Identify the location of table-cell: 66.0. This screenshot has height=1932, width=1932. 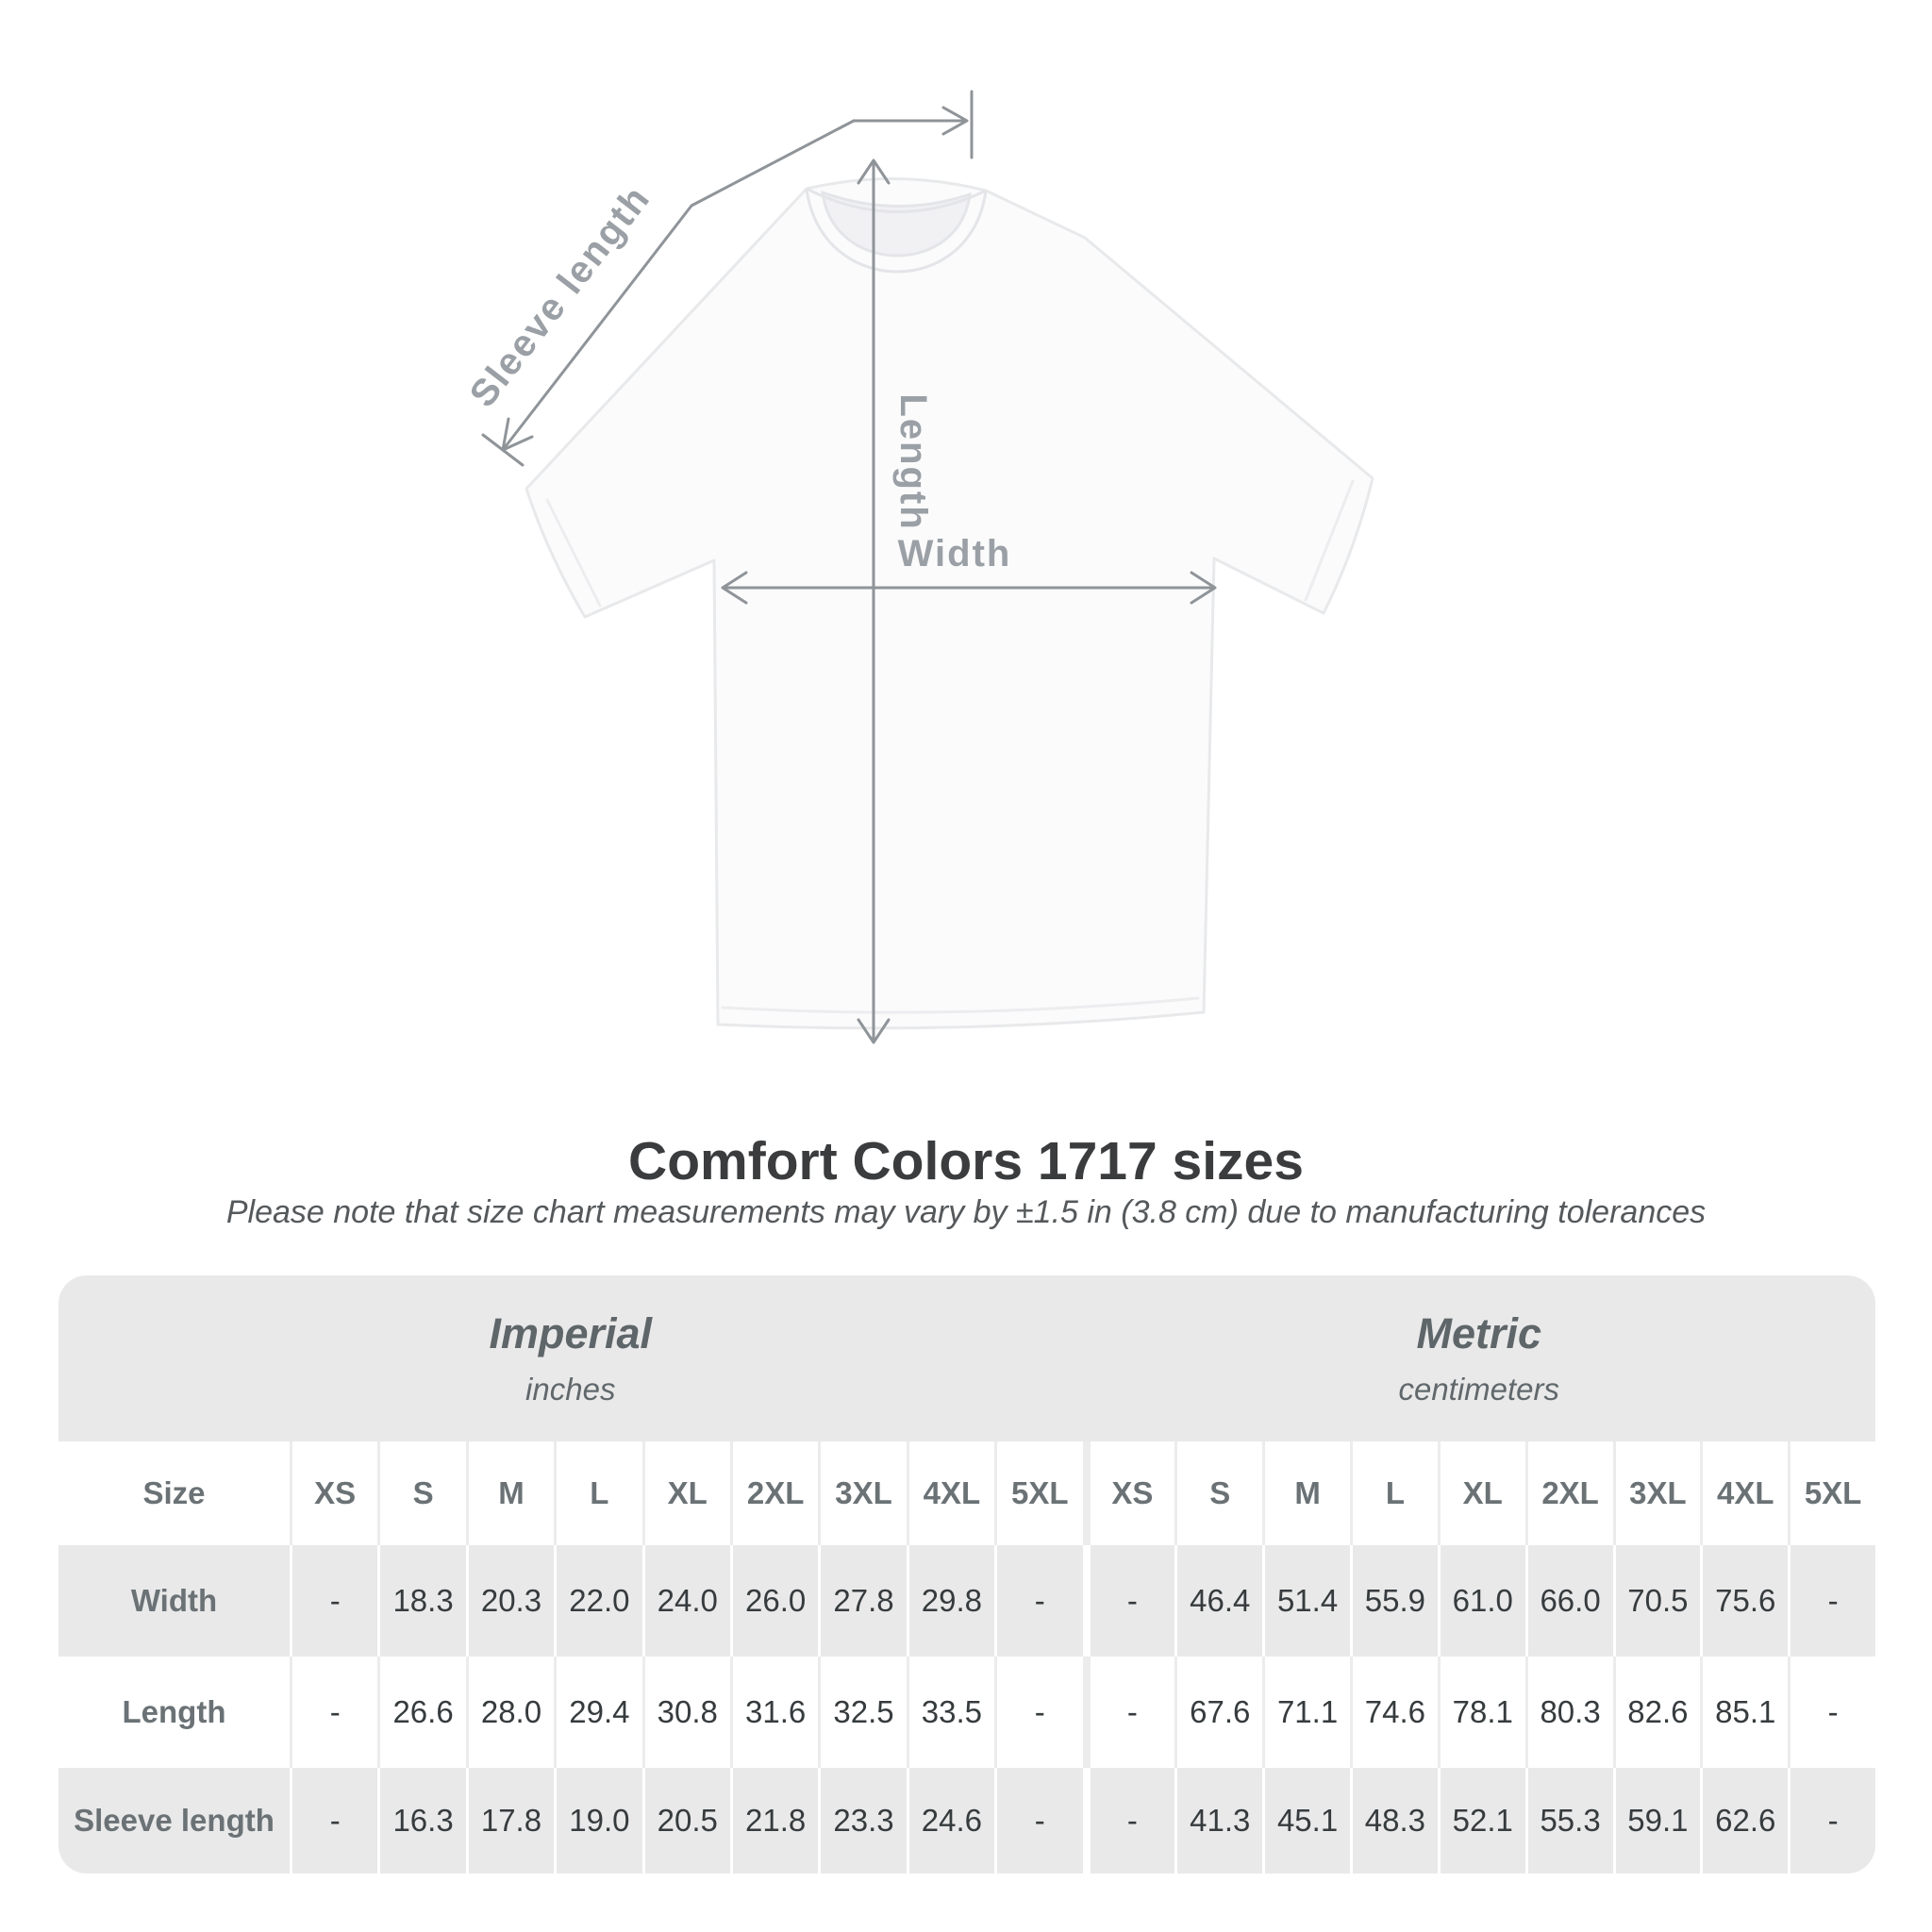
(1569, 1601).